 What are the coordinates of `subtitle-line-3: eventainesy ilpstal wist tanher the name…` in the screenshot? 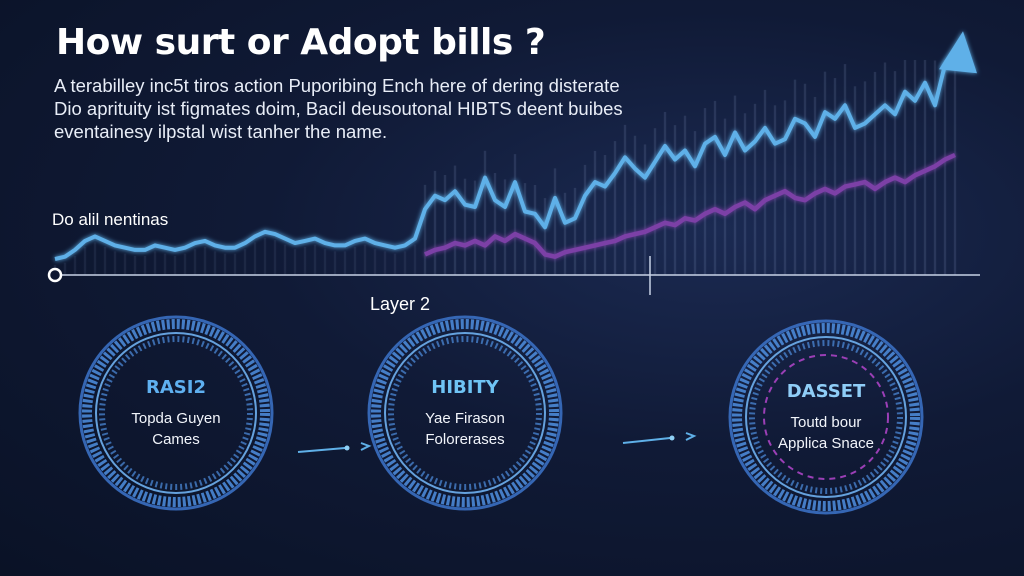 It's located at (221, 131).